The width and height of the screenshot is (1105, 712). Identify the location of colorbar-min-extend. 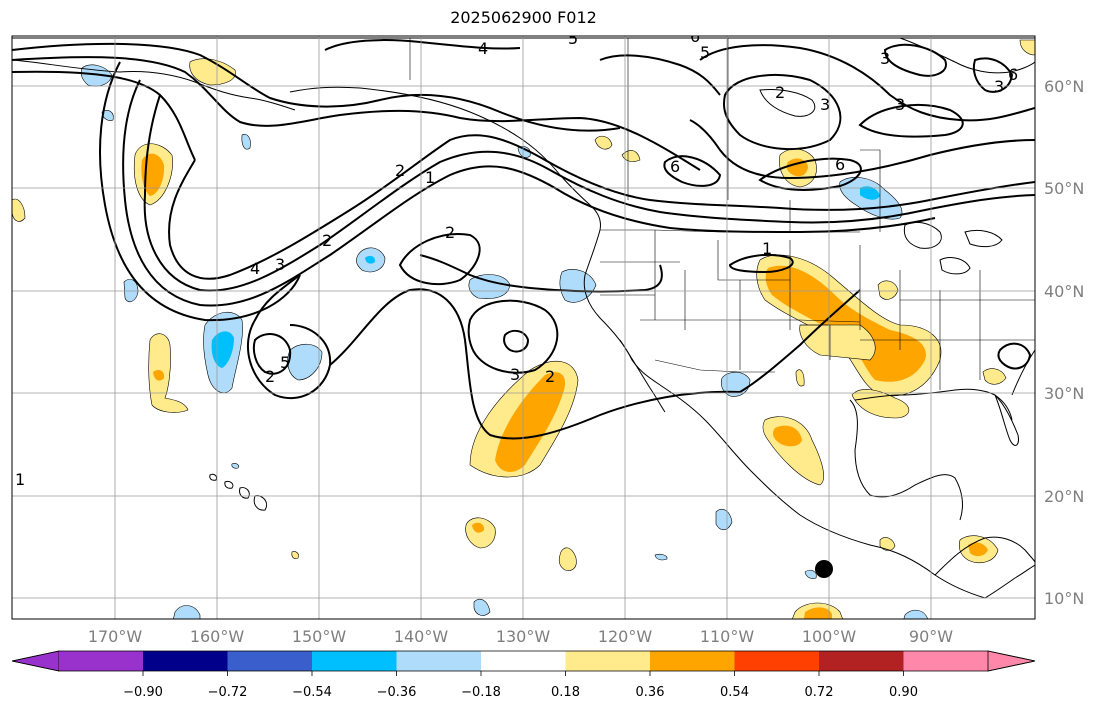
(35, 661).